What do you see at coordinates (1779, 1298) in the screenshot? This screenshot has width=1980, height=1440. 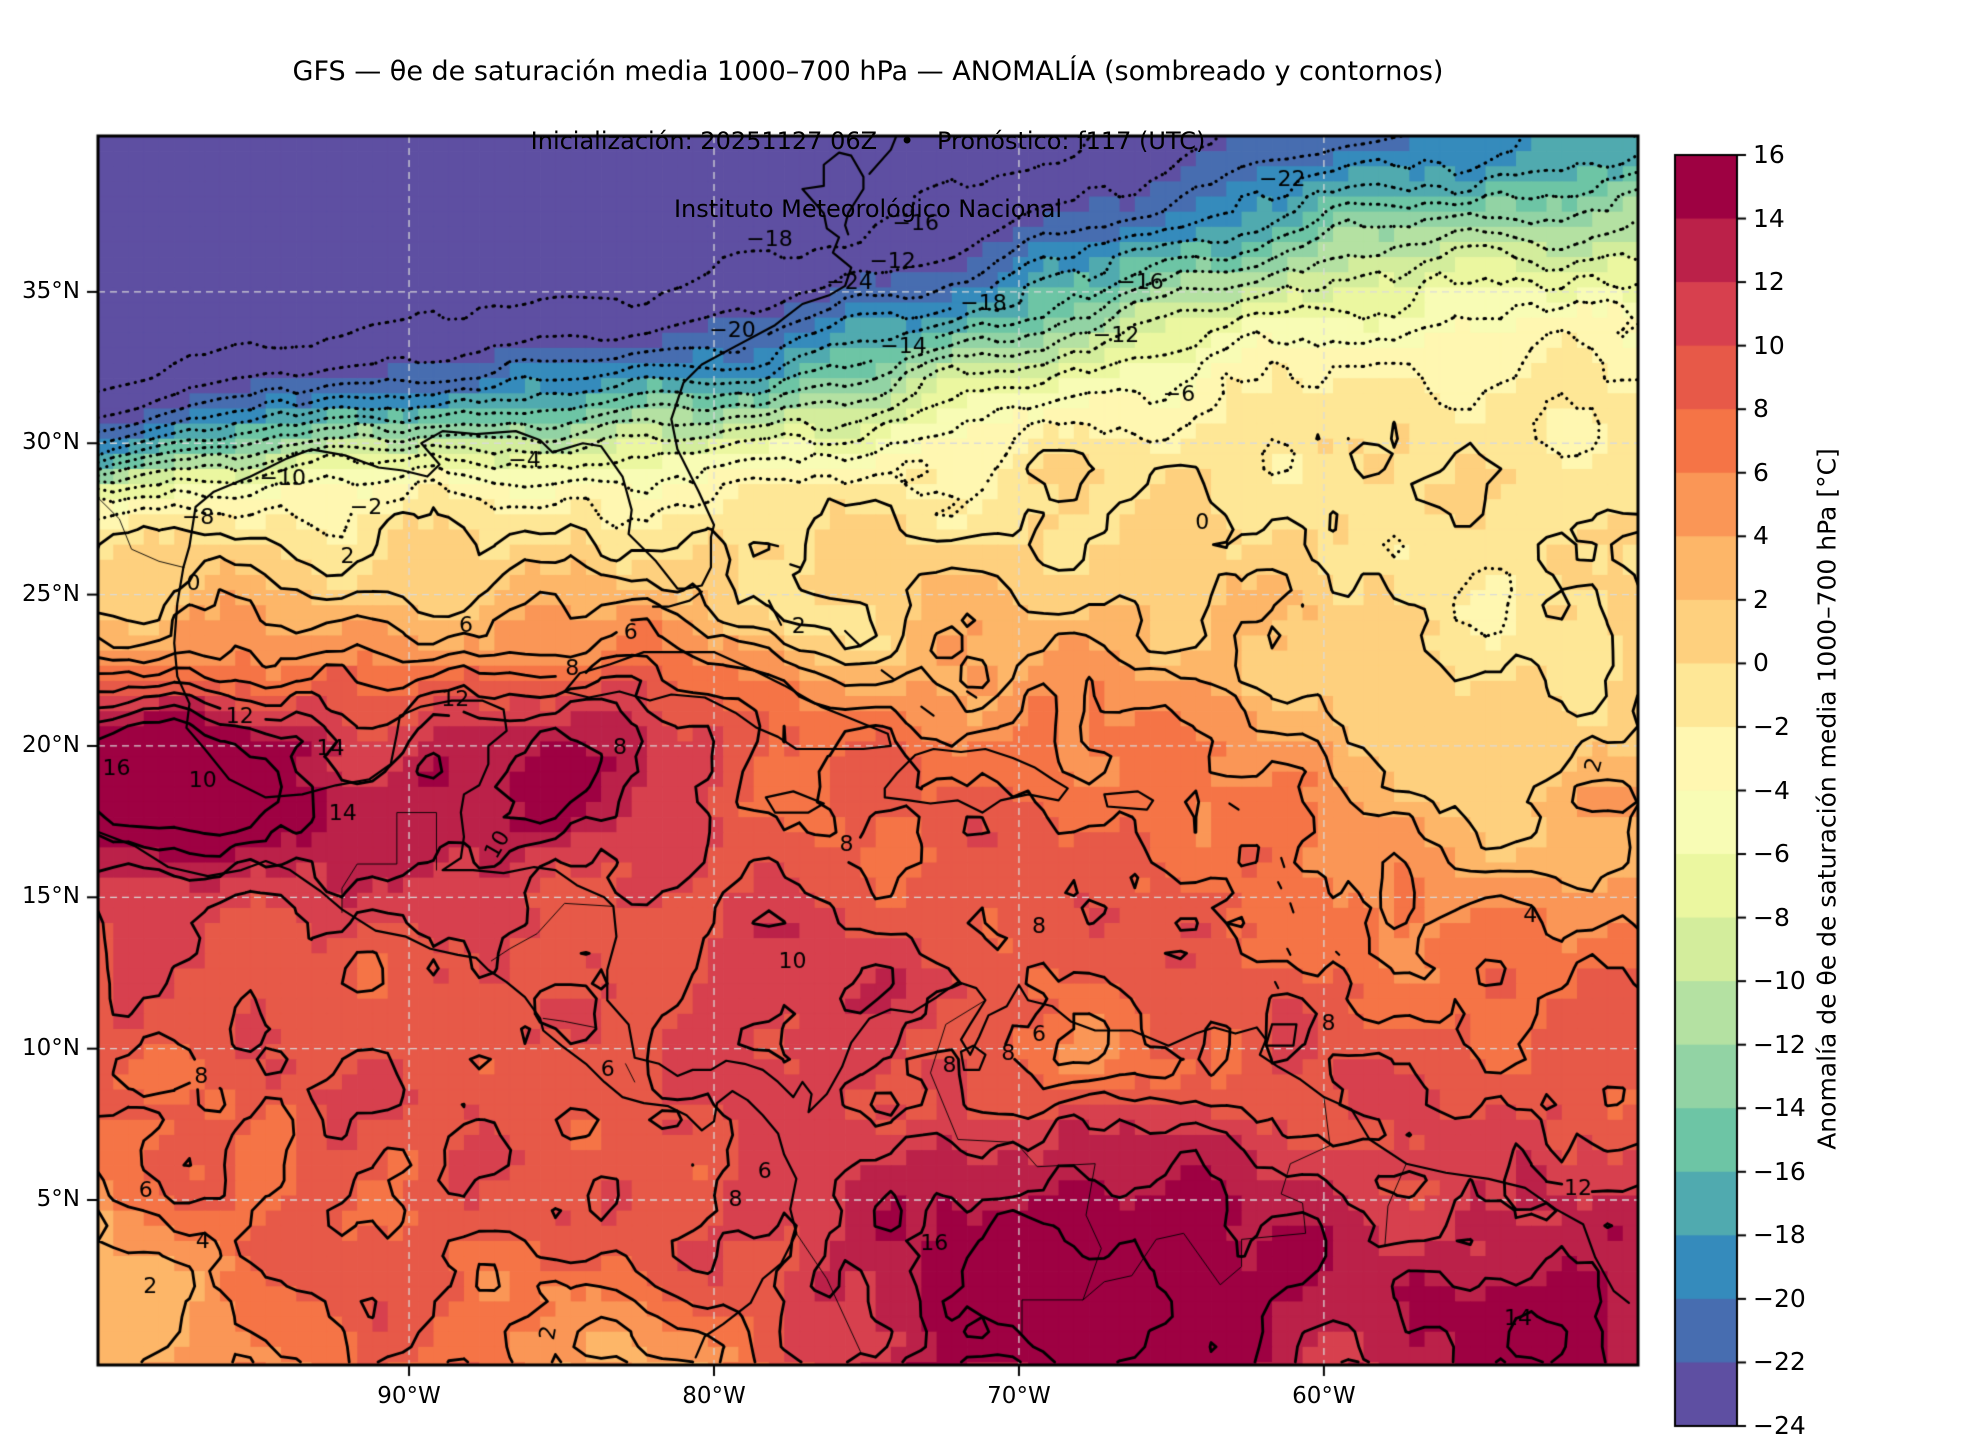 I see `colorbar-tick-label: −20` at bounding box center [1779, 1298].